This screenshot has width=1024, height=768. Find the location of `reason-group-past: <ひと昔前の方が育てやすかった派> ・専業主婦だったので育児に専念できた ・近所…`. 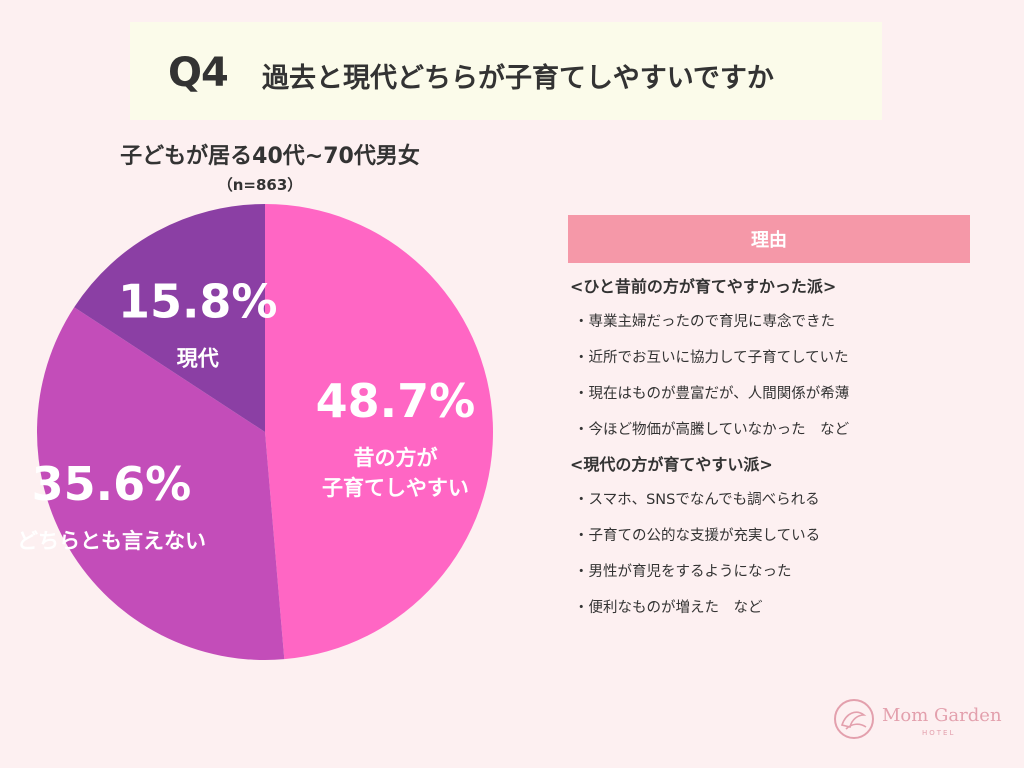

reason-group-past: <ひと昔前の方が育てやすかった派> ・専業主婦だったので育児に専念できた ・近所… is located at coordinates (780, 359).